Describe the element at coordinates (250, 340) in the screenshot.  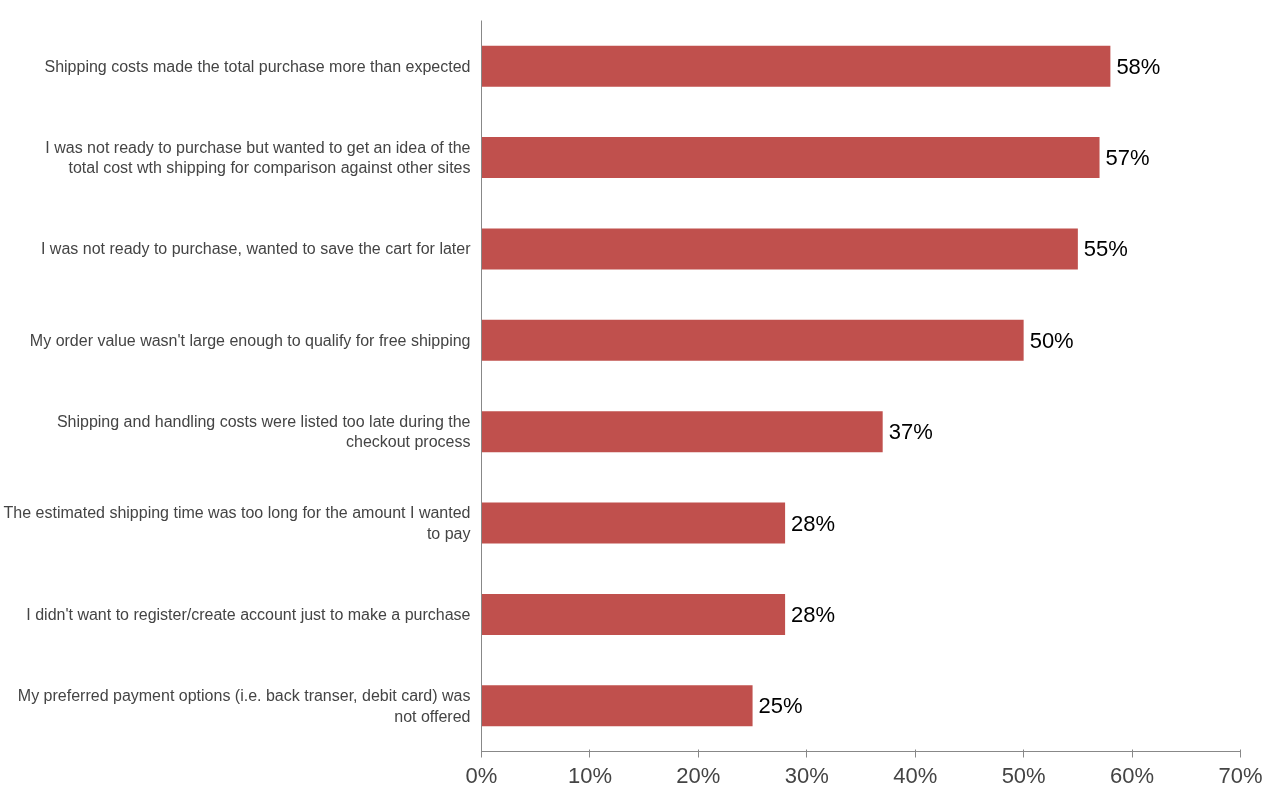
I see `y-tick-label: My order value wasn't large enough to qualify for free shipping` at that location.